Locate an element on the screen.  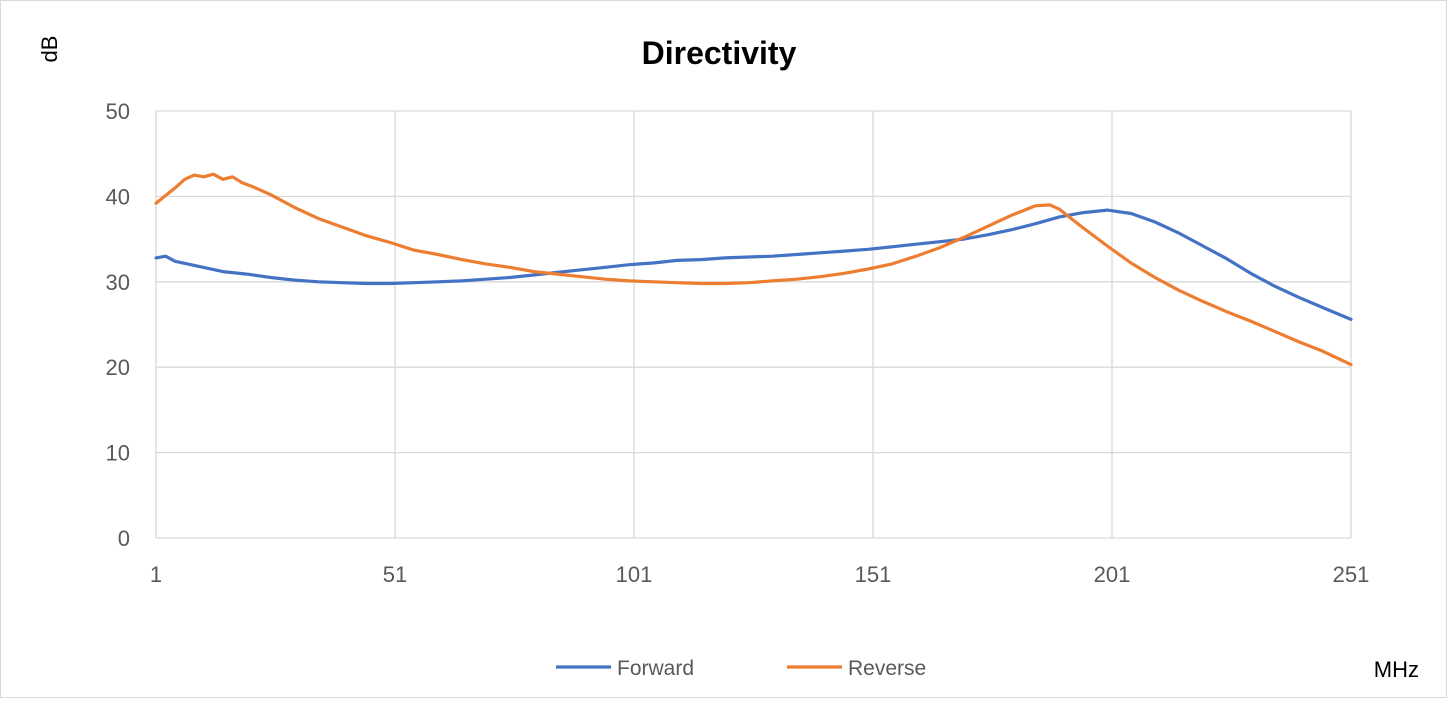
y-tick-label: 50 is located at coordinates (118, 111).